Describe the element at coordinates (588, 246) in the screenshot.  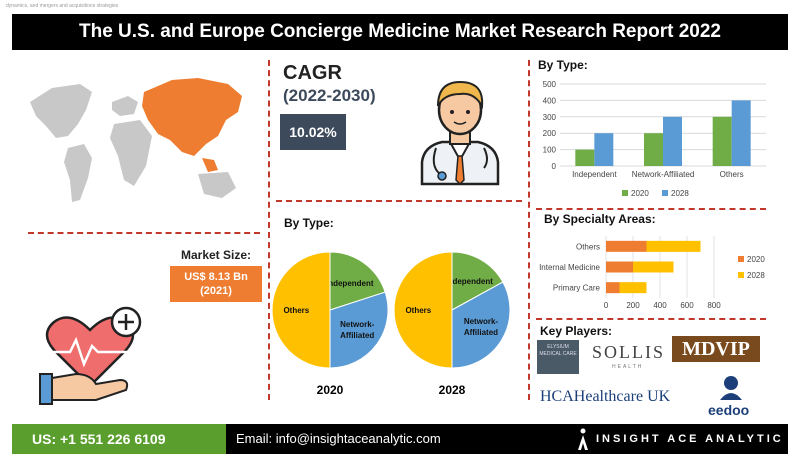
I see `y-tick-label: Others` at that location.